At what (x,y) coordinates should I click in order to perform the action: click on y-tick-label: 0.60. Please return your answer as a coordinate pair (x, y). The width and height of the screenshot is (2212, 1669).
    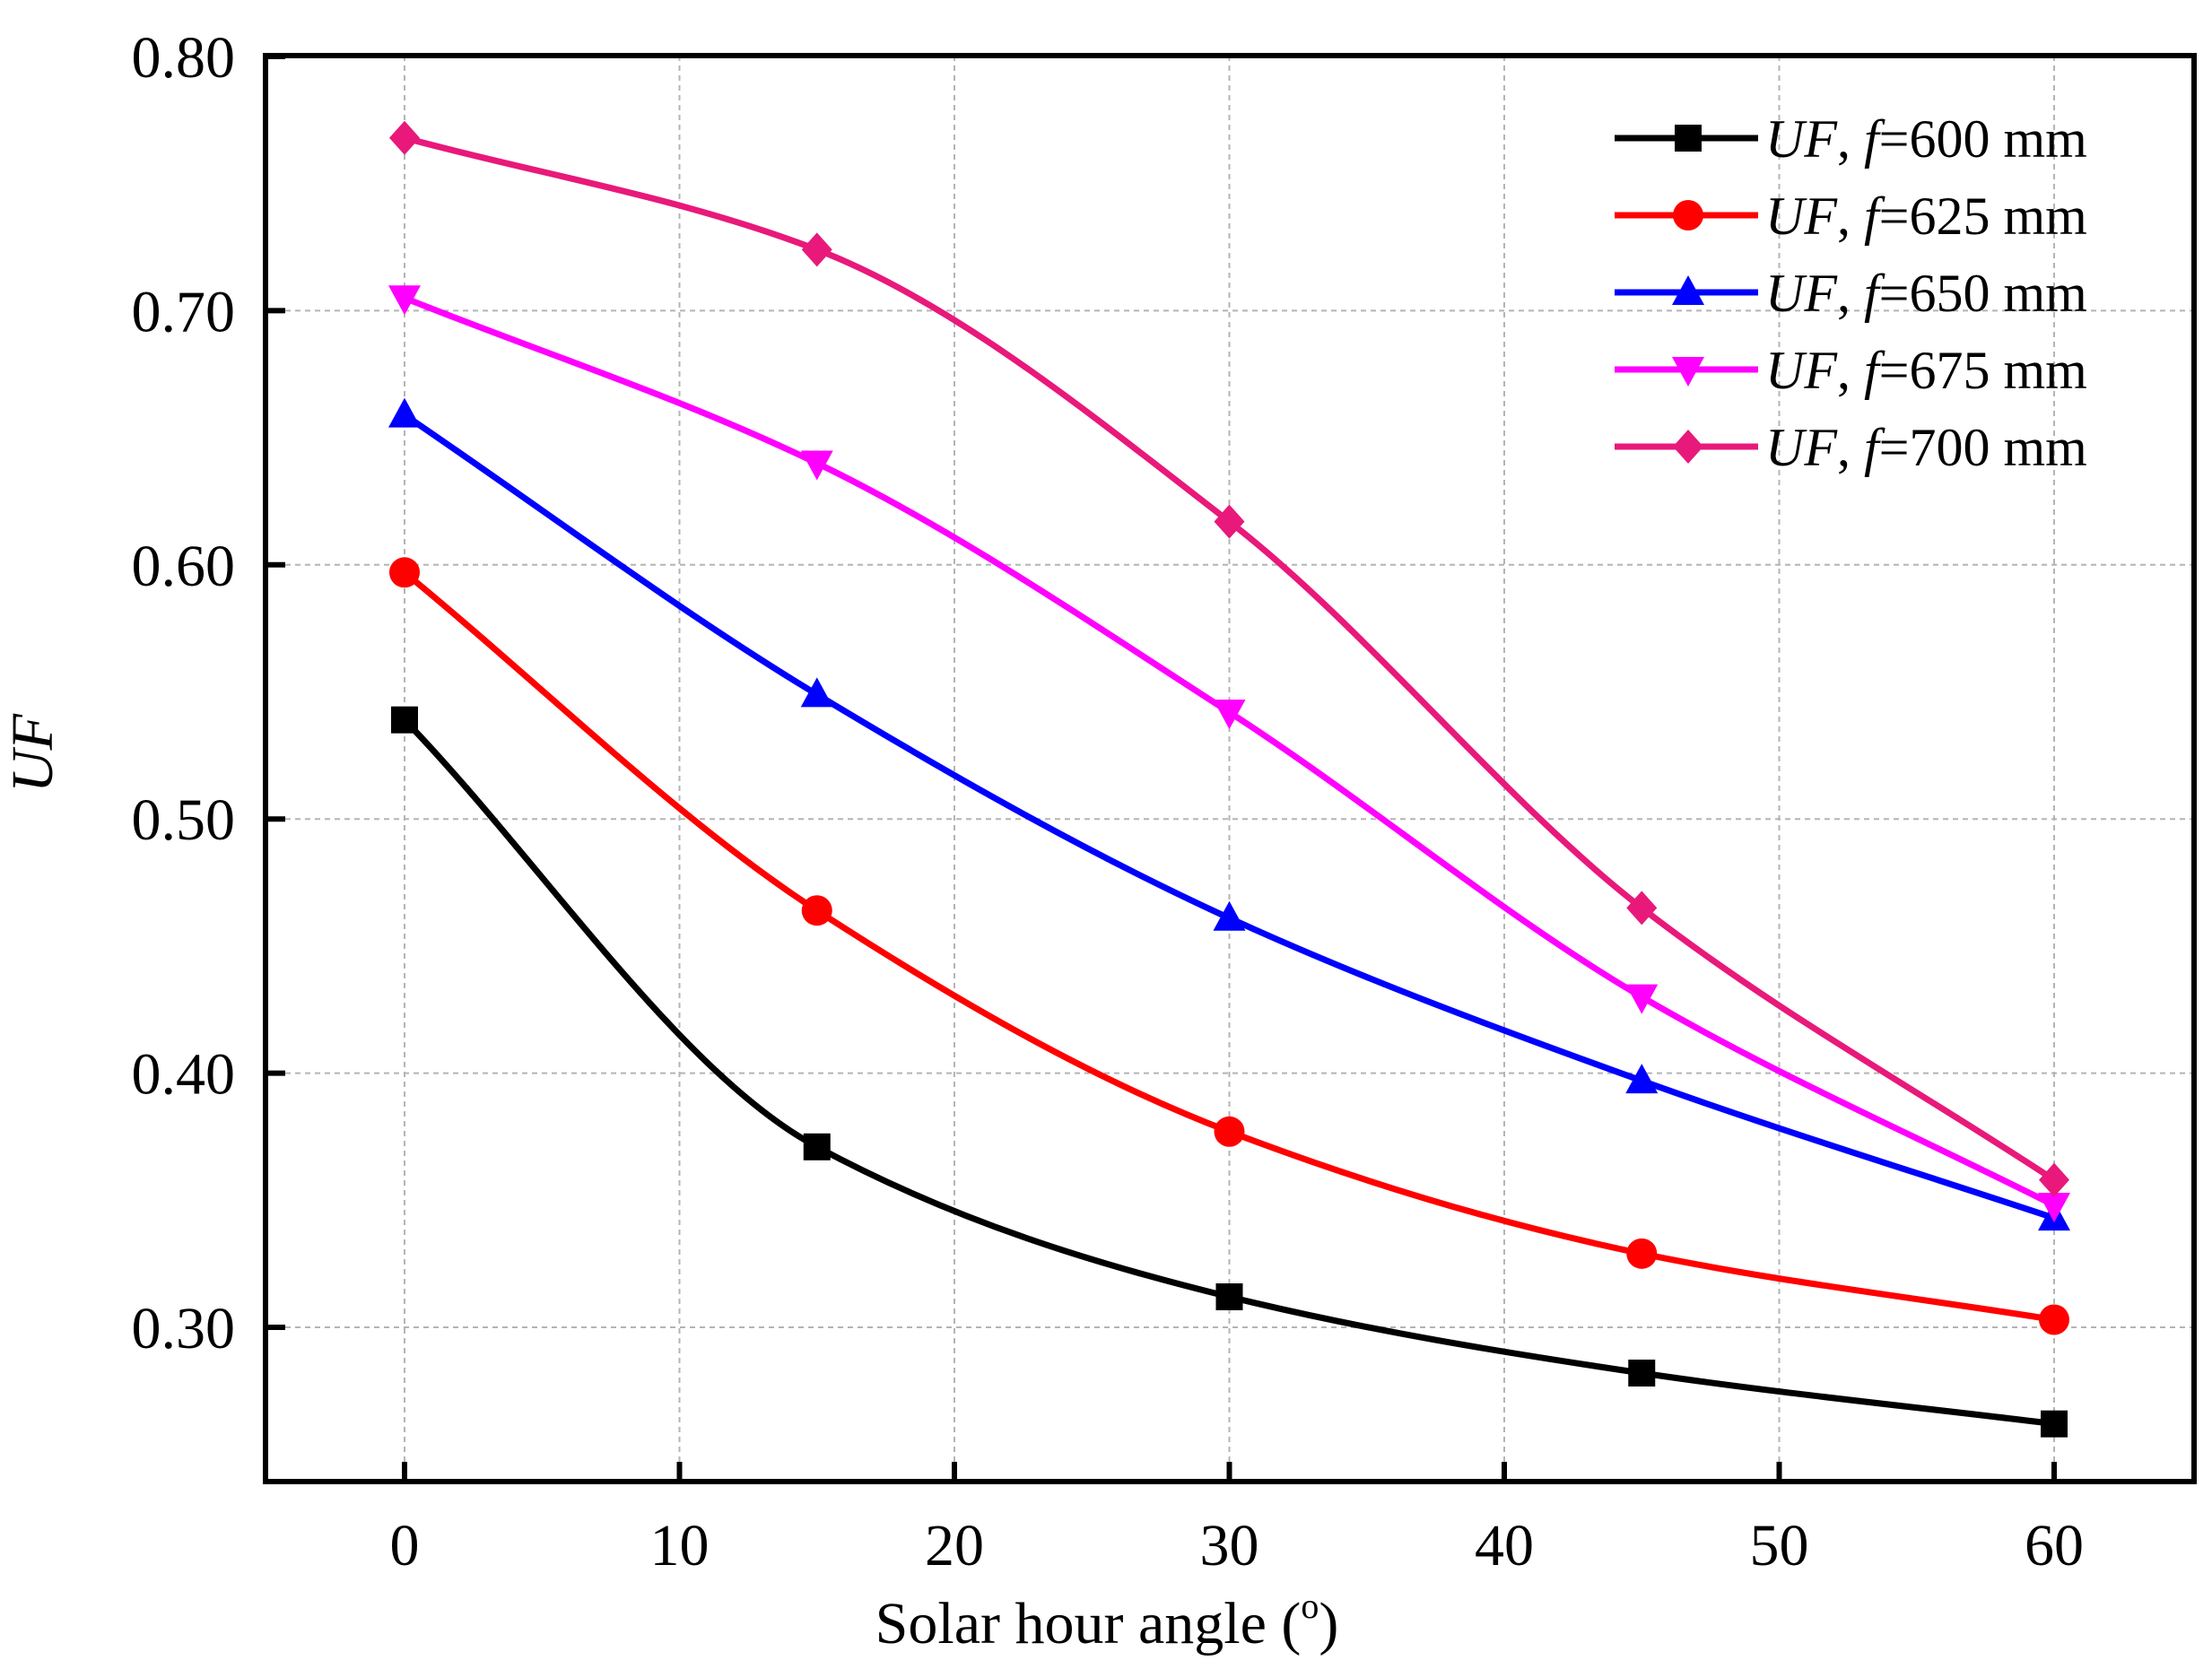
    Looking at the image, I should click on (184, 566).